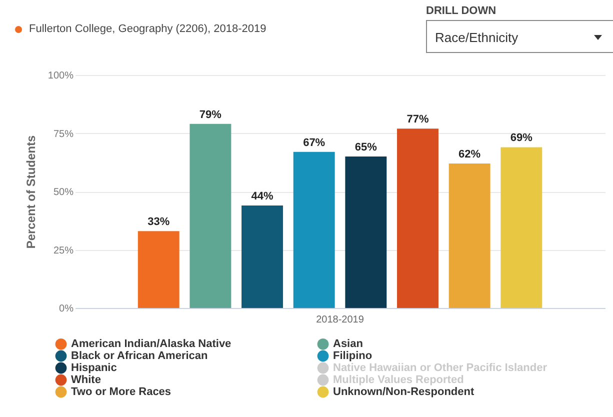 The width and height of the screenshot is (613, 417). I want to click on legend-label: American Indian/Alaska Native, so click(151, 344).